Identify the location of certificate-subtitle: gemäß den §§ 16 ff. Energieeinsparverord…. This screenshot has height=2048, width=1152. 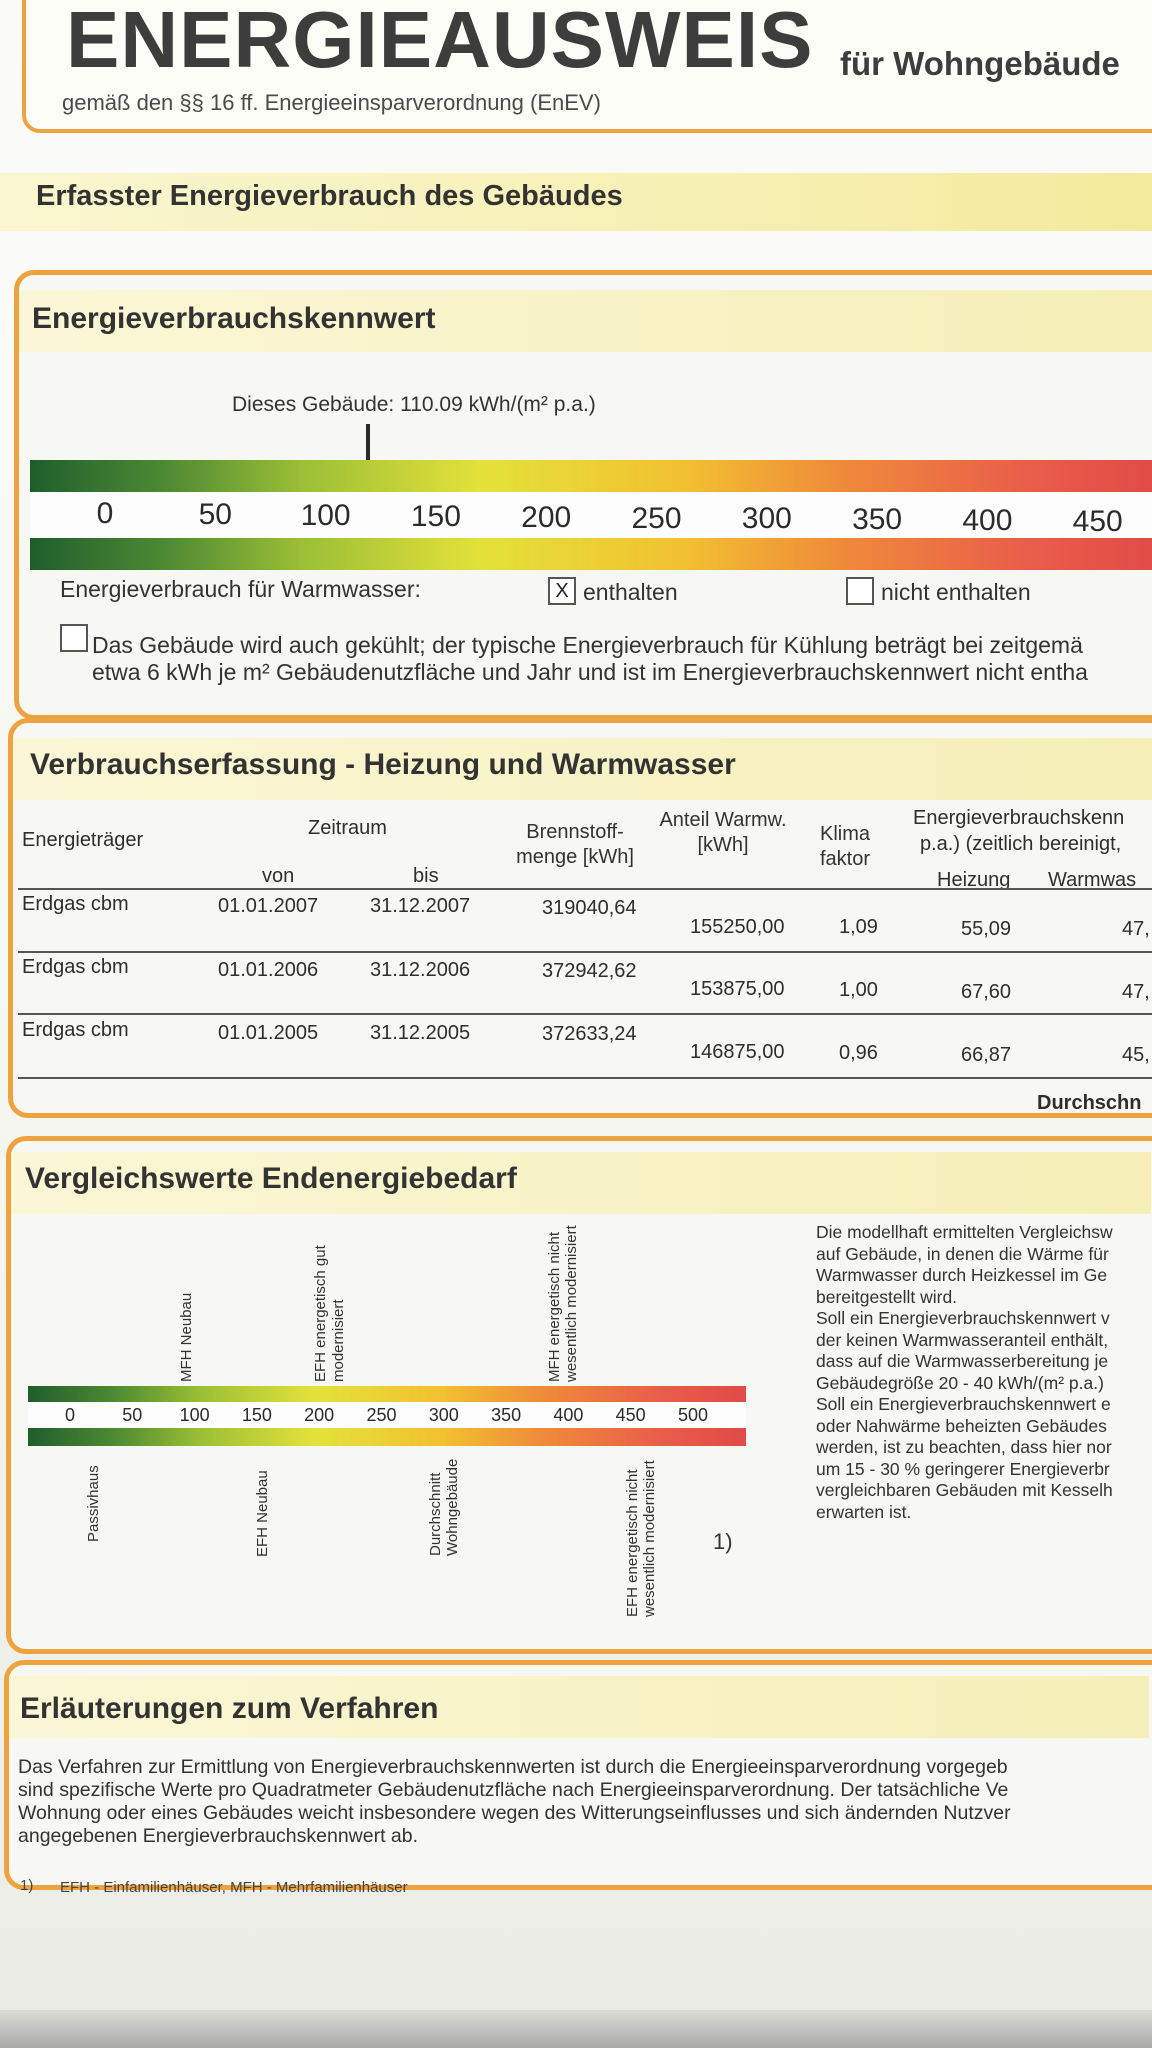
(331, 102).